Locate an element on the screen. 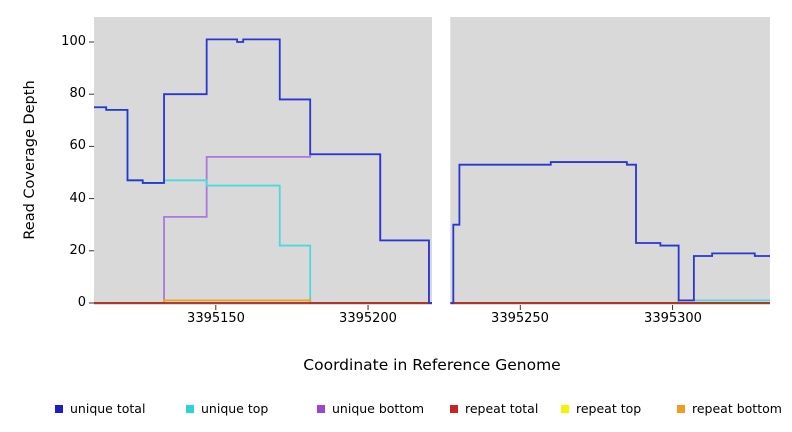 The height and width of the screenshot is (432, 792). legend-marker-repeat-bottom is located at coordinates (681, 408).